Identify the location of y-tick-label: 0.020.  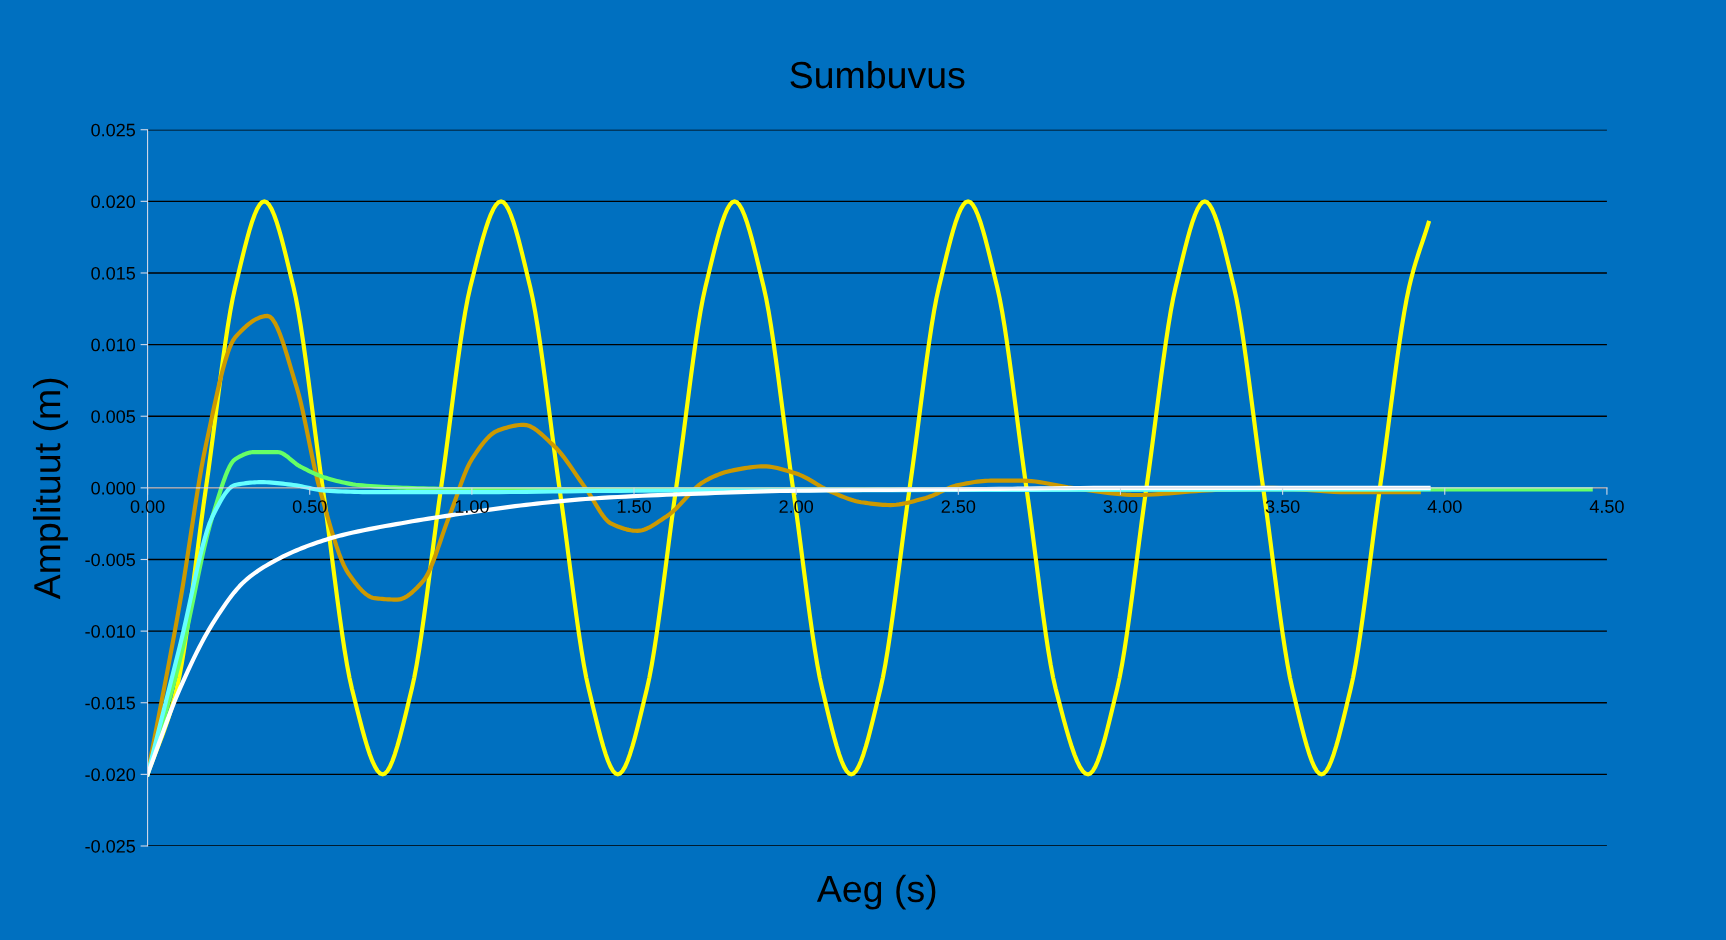
(113, 202).